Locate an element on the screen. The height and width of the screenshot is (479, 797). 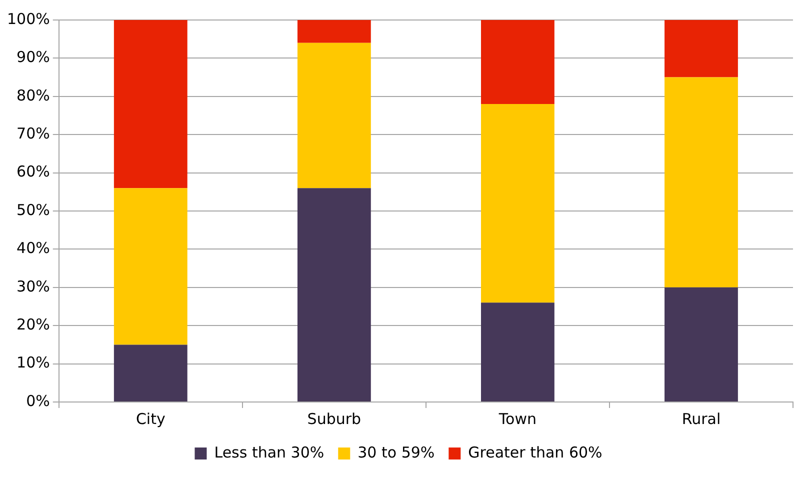
x-tick-label: Rural is located at coordinates (701, 419).